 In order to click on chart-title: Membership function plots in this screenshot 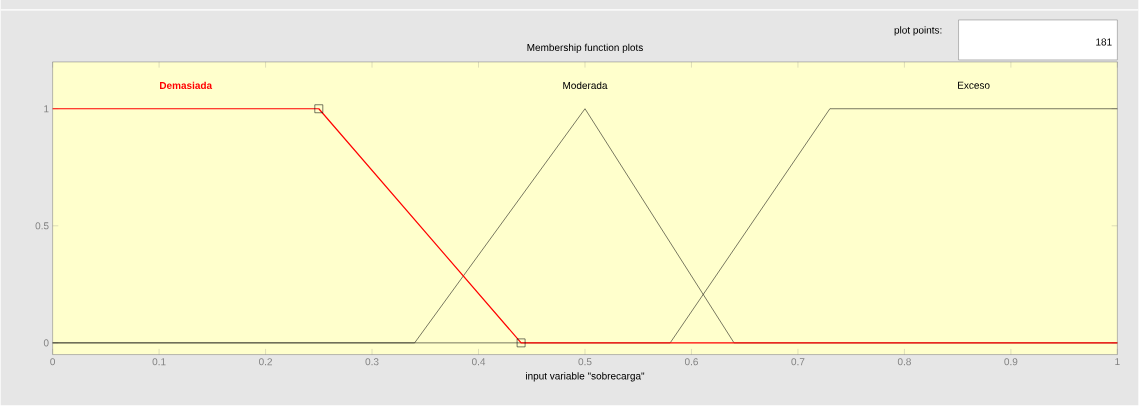, I will do `click(585, 48)`.